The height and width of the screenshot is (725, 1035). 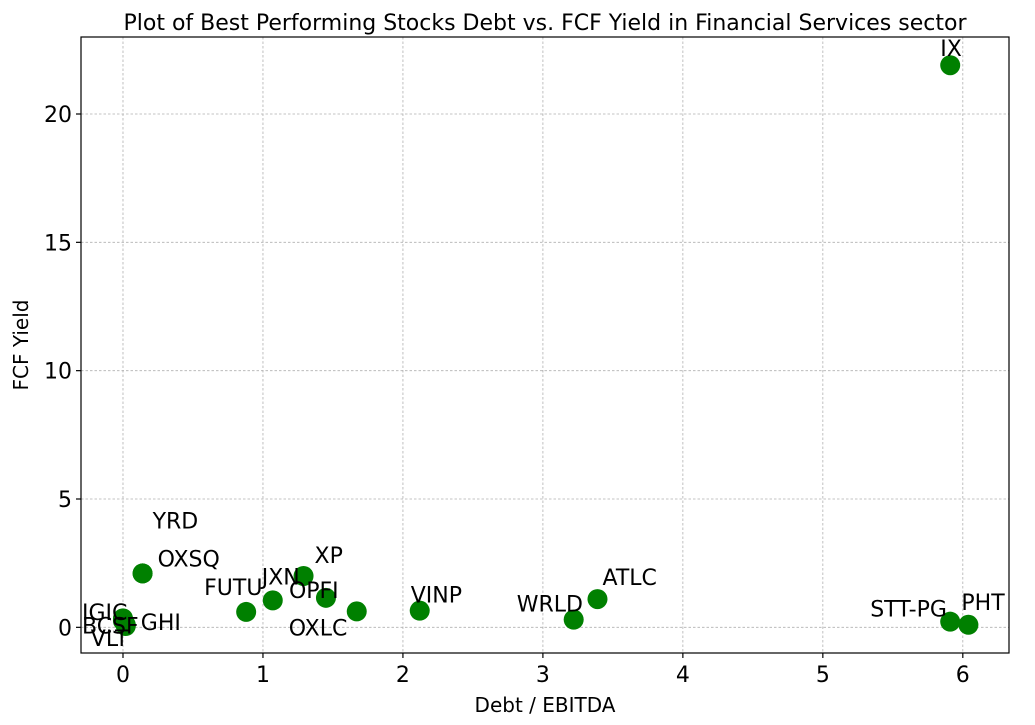 I want to click on data-point-atlc, so click(x=597, y=599).